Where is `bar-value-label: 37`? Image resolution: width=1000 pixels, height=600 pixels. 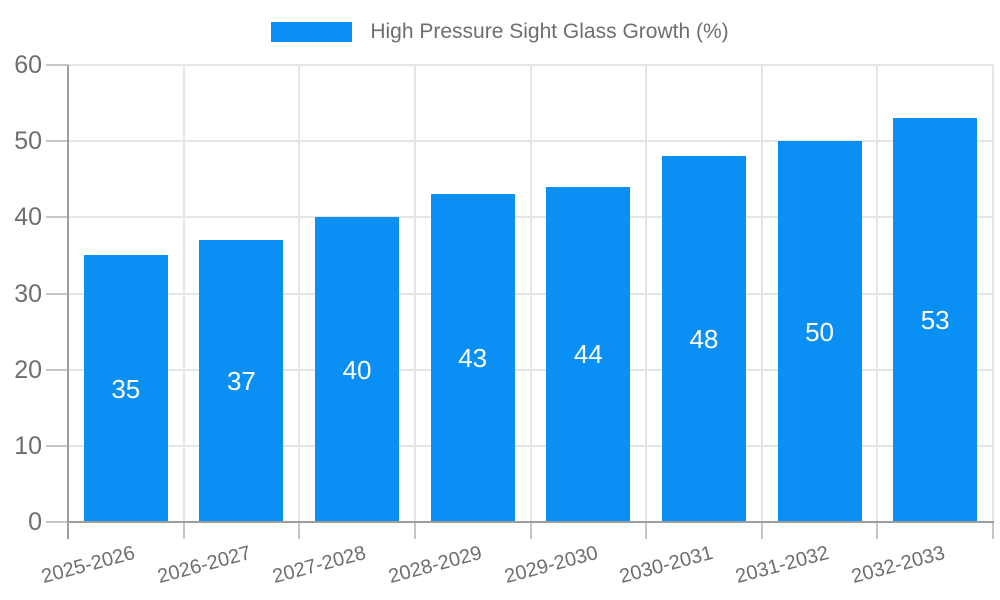 bar-value-label: 37 is located at coordinates (241, 381).